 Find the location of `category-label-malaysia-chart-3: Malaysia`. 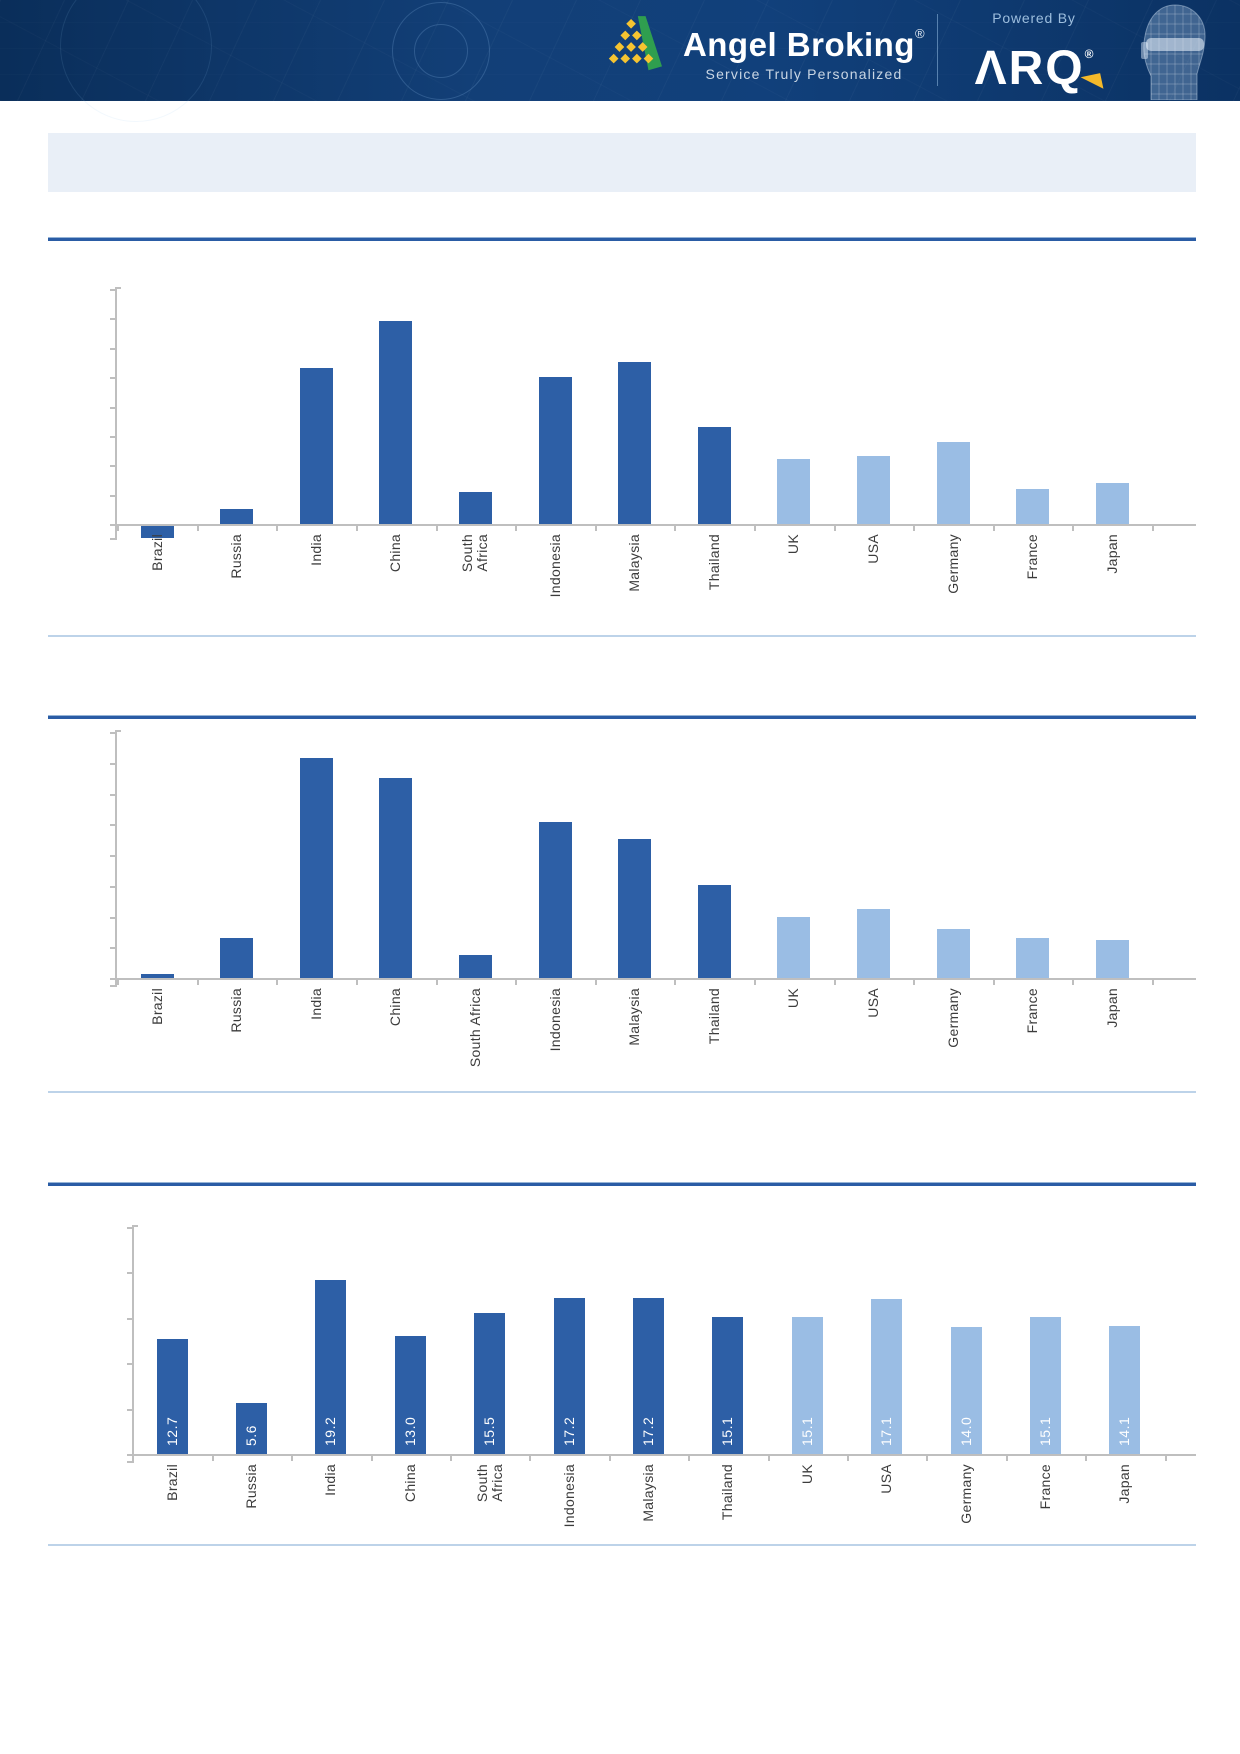

category-label-malaysia-chart-3: Malaysia is located at coordinates (647, 1493).